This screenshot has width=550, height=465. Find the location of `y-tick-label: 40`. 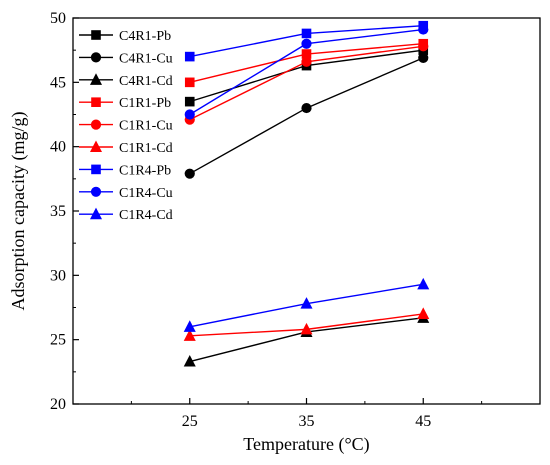

y-tick-label: 40 is located at coordinates (58, 147).